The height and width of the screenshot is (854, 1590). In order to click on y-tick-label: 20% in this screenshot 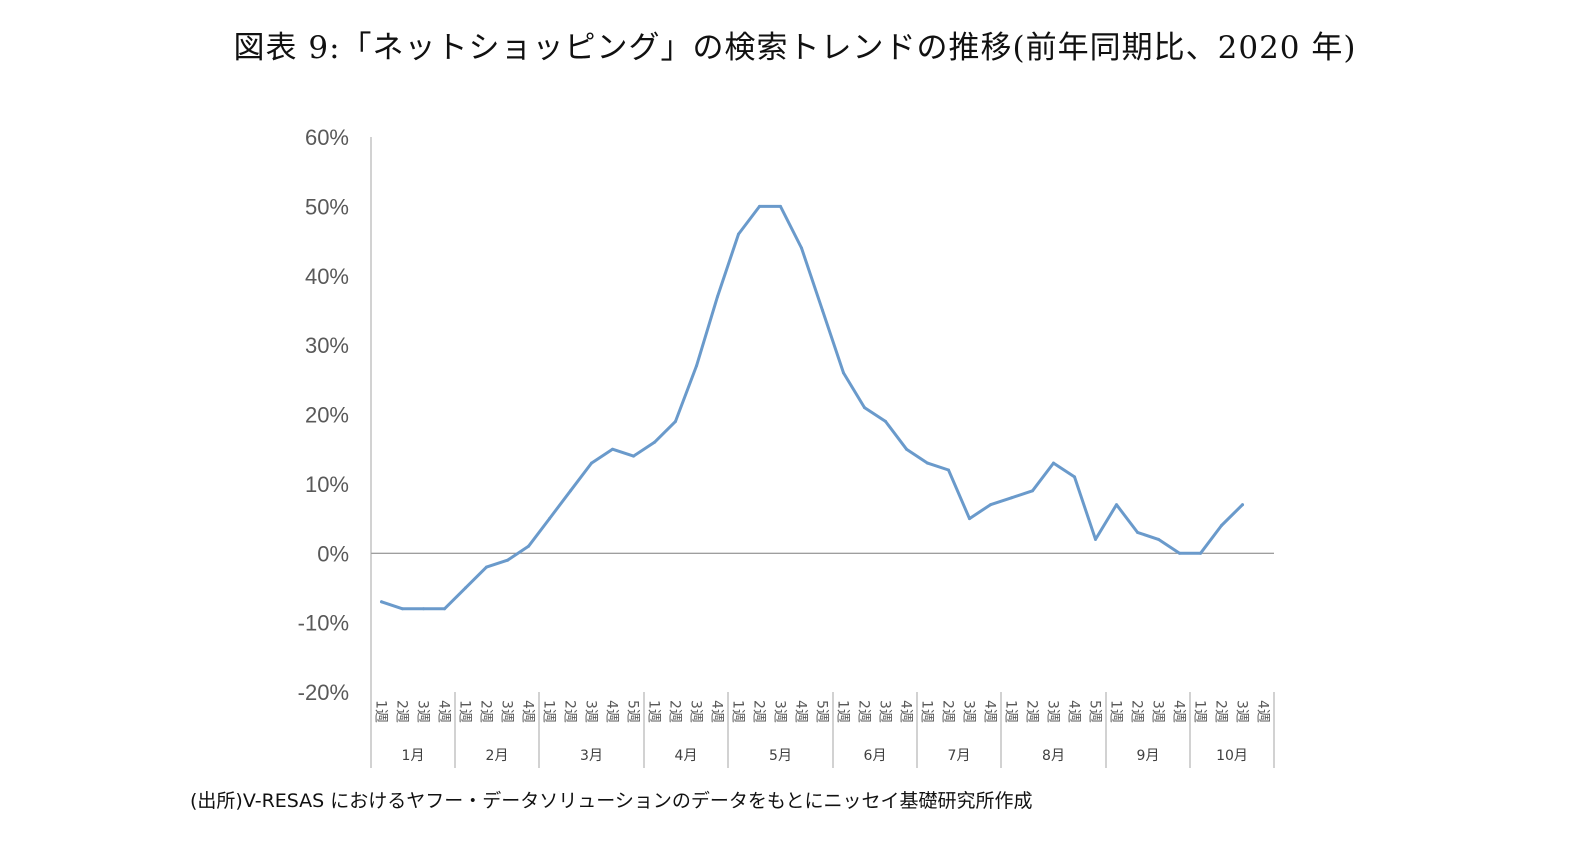, I will do `click(327, 415)`.